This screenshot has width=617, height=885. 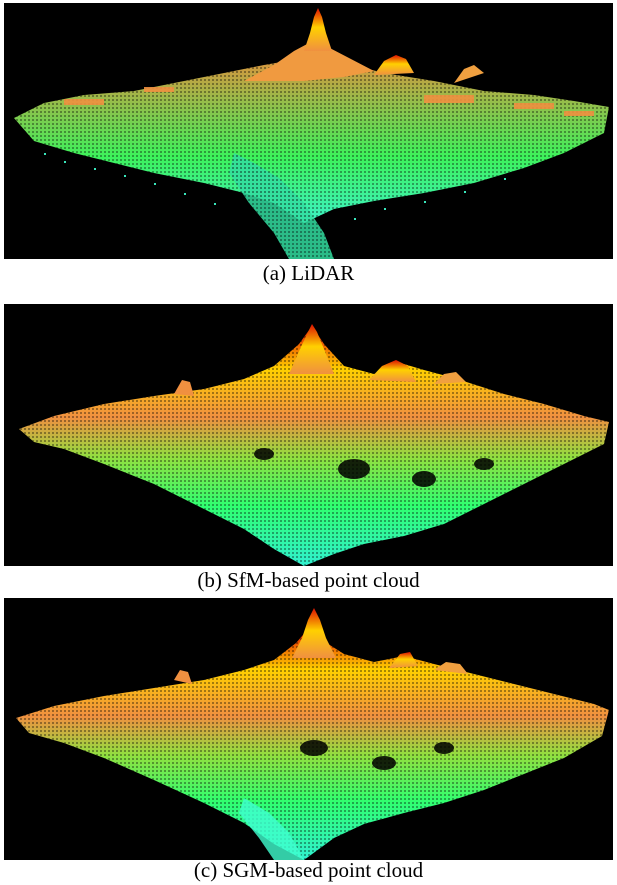 I want to click on caption-c: (c) SGM-based point cloud, so click(x=308, y=870).